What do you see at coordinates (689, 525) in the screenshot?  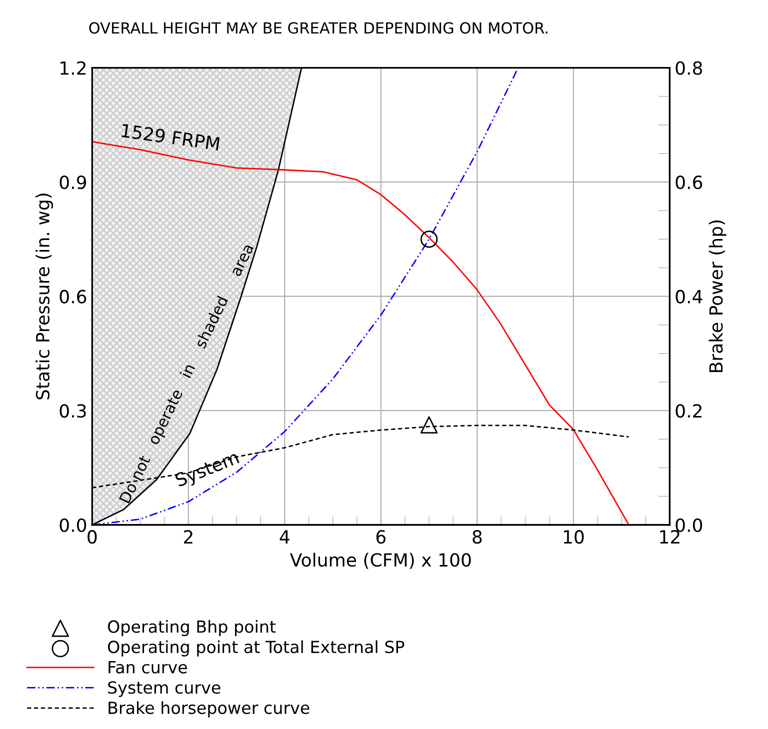 I see `y2-tick-label: 0.0` at bounding box center [689, 525].